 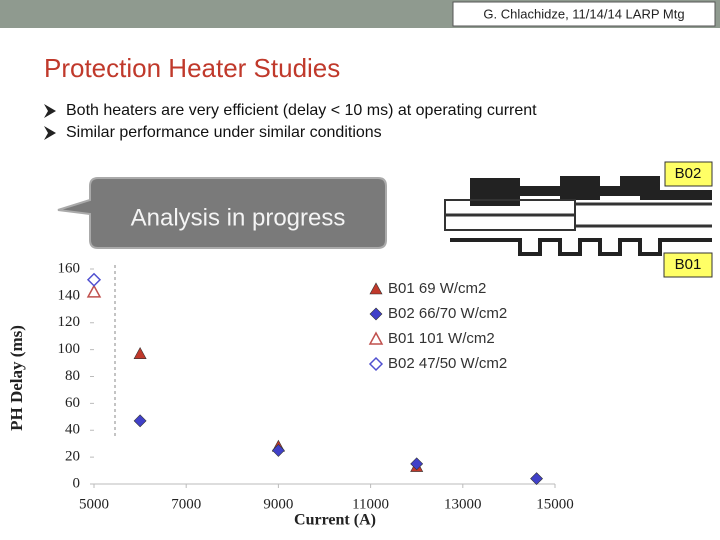 I want to click on callout-text: Analysis in progress, so click(x=238, y=217).